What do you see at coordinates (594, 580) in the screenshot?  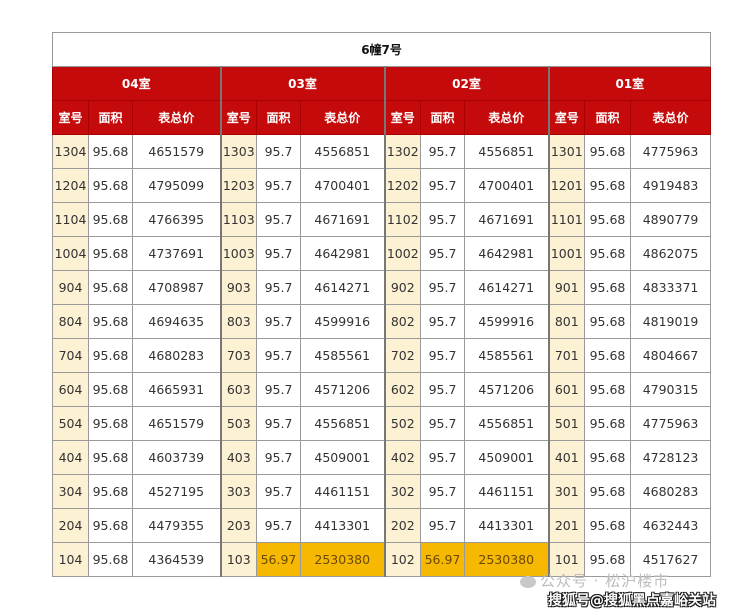 I see `watermark-official-account: 公众号 · 松沪楼市` at bounding box center [594, 580].